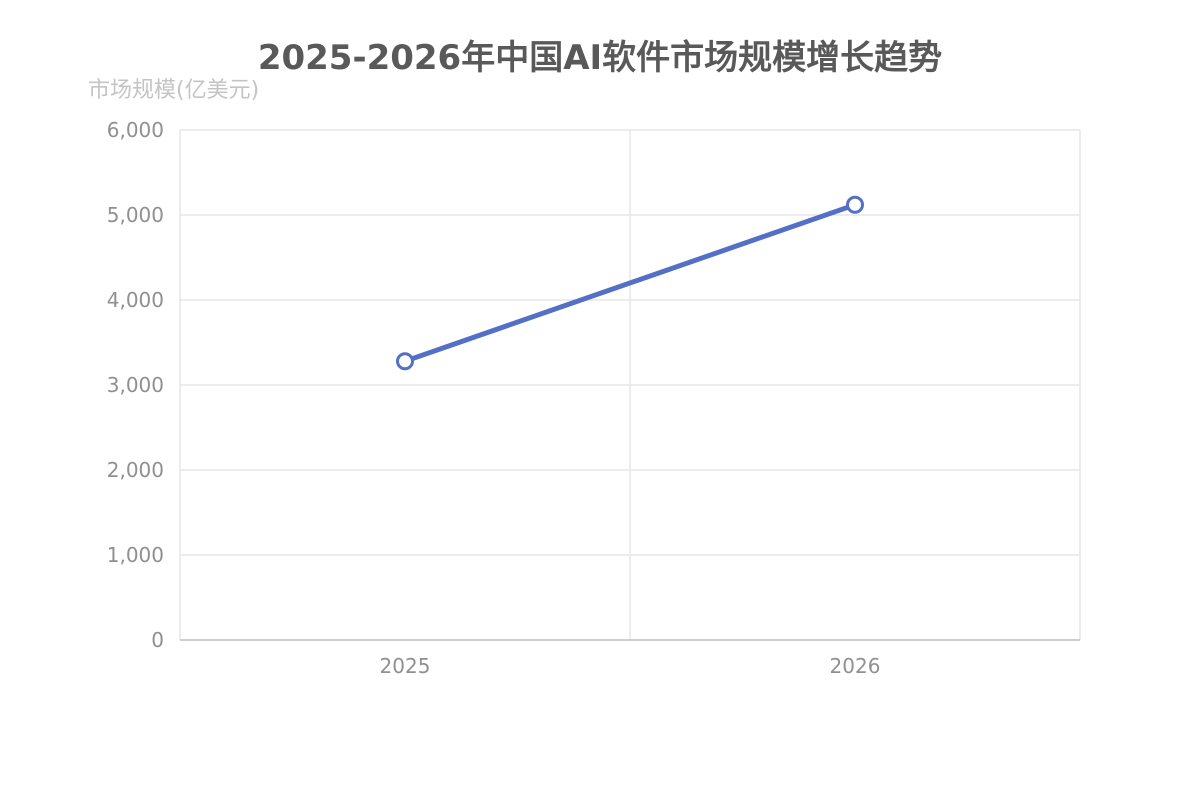 This screenshot has width=1200, height=800. Describe the element at coordinates (405, 666) in the screenshot. I see `x-tick-label: 2025` at that location.